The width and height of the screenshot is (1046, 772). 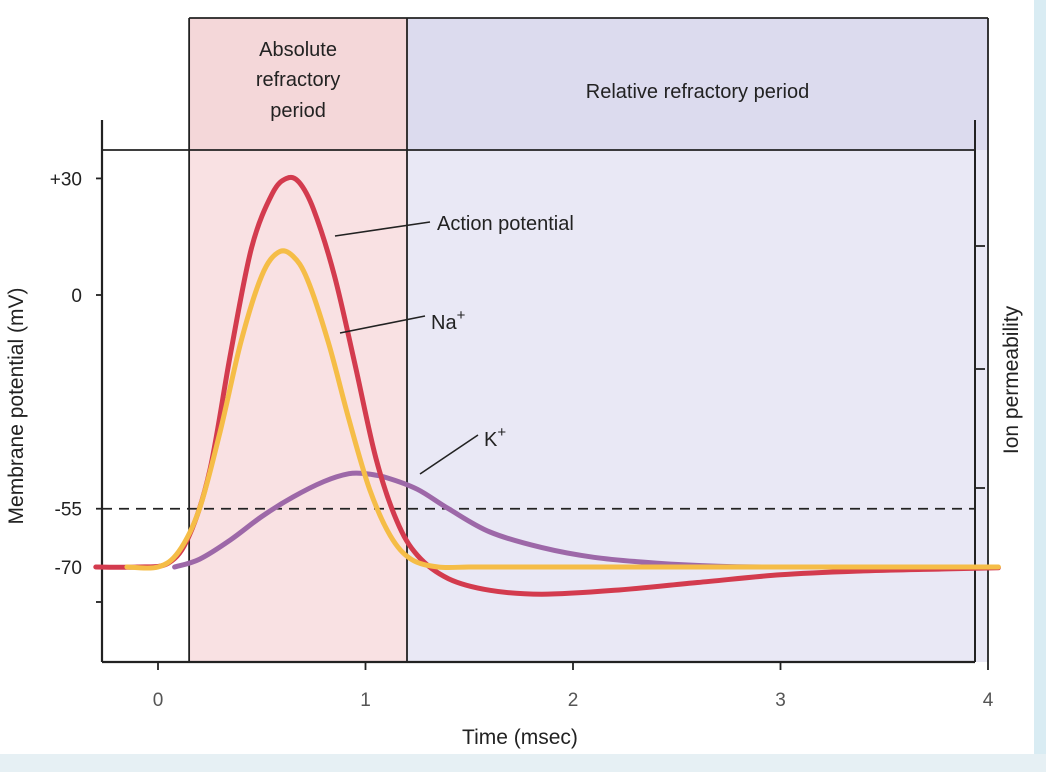 What do you see at coordinates (505, 224) in the screenshot?
I see `action-potential-label: Action potential` at bounding box center [505, 224].